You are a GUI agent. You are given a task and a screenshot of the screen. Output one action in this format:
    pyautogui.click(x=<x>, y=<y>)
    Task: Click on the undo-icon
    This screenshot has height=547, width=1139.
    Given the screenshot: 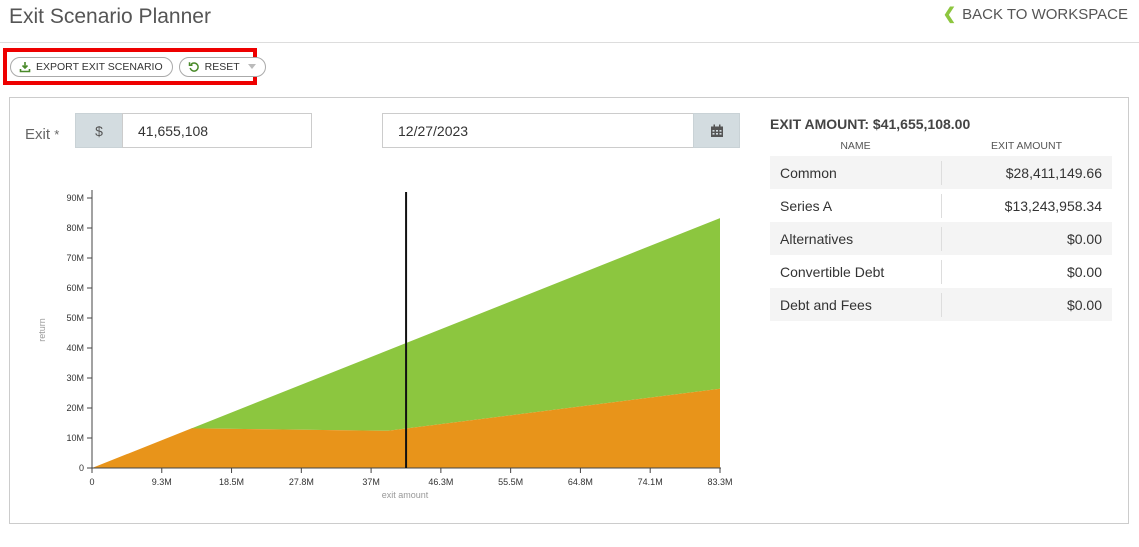 What is the action you would take?
    pyautogui.click(x=193, y=66)
    